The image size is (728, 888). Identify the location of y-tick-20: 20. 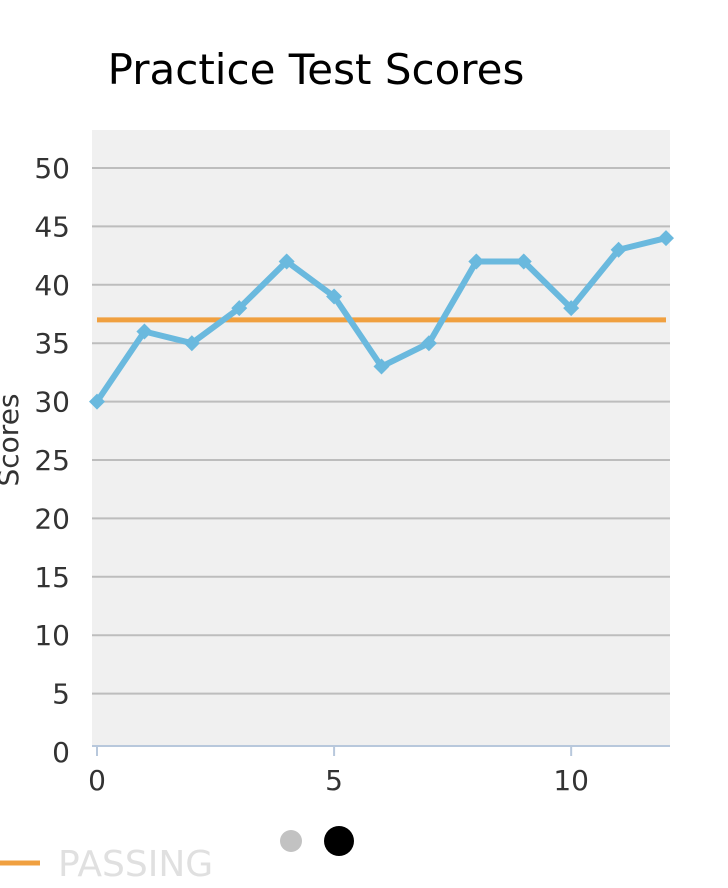
(52, 518).